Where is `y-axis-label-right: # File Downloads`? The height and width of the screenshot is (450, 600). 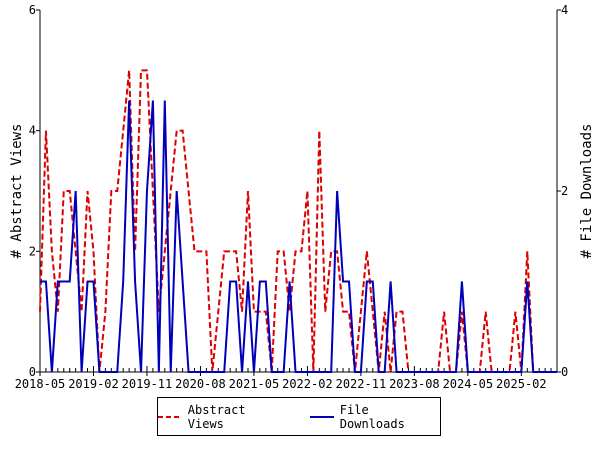
y-axis-label-right: # File Downloads is located at coordinates (587, 191).